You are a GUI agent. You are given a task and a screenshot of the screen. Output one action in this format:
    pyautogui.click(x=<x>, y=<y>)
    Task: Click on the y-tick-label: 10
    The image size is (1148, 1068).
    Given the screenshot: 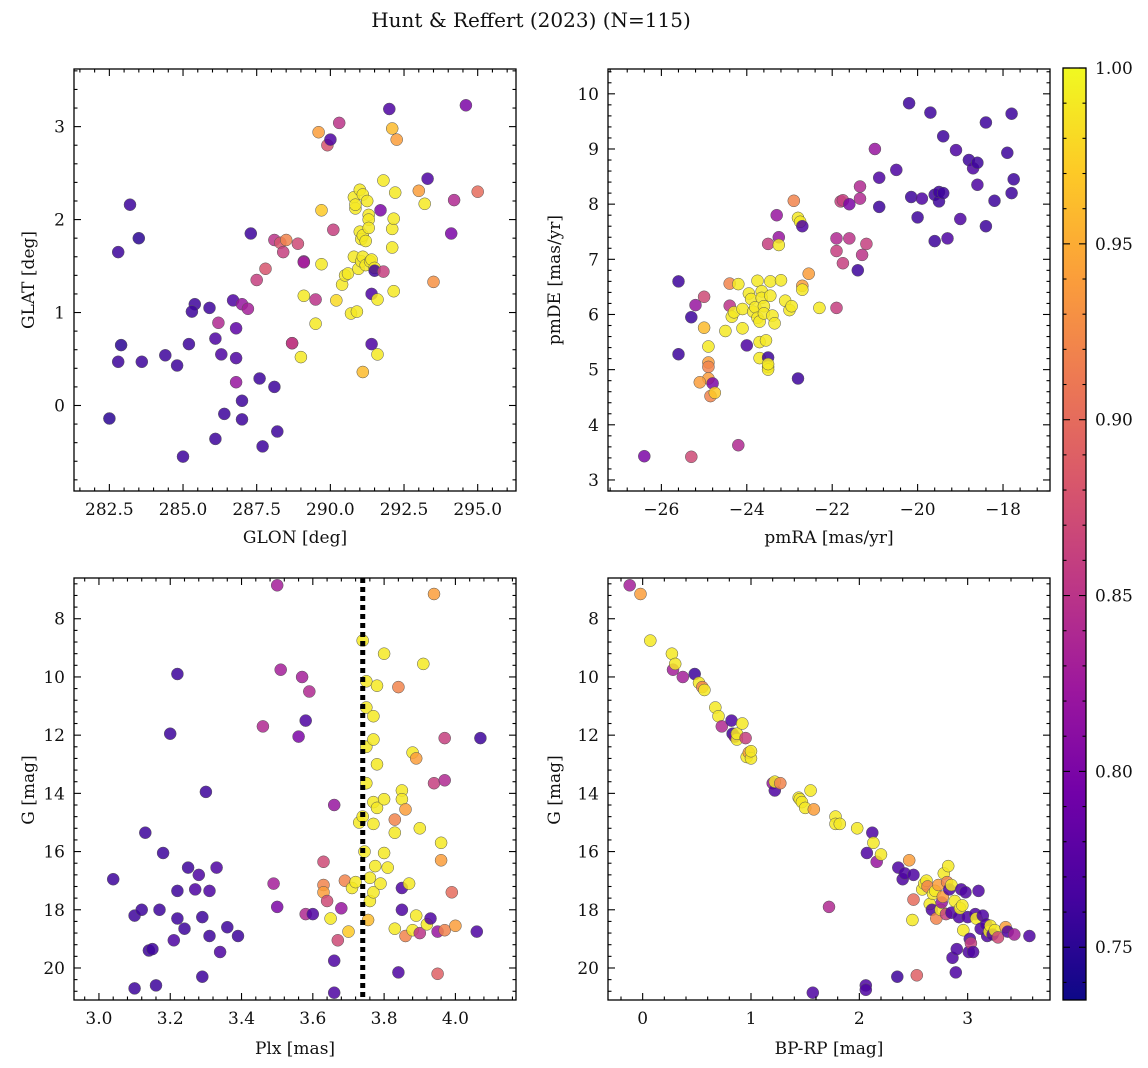 What is the action you would take?
    pyautogui.click(x=54, y=678)
    